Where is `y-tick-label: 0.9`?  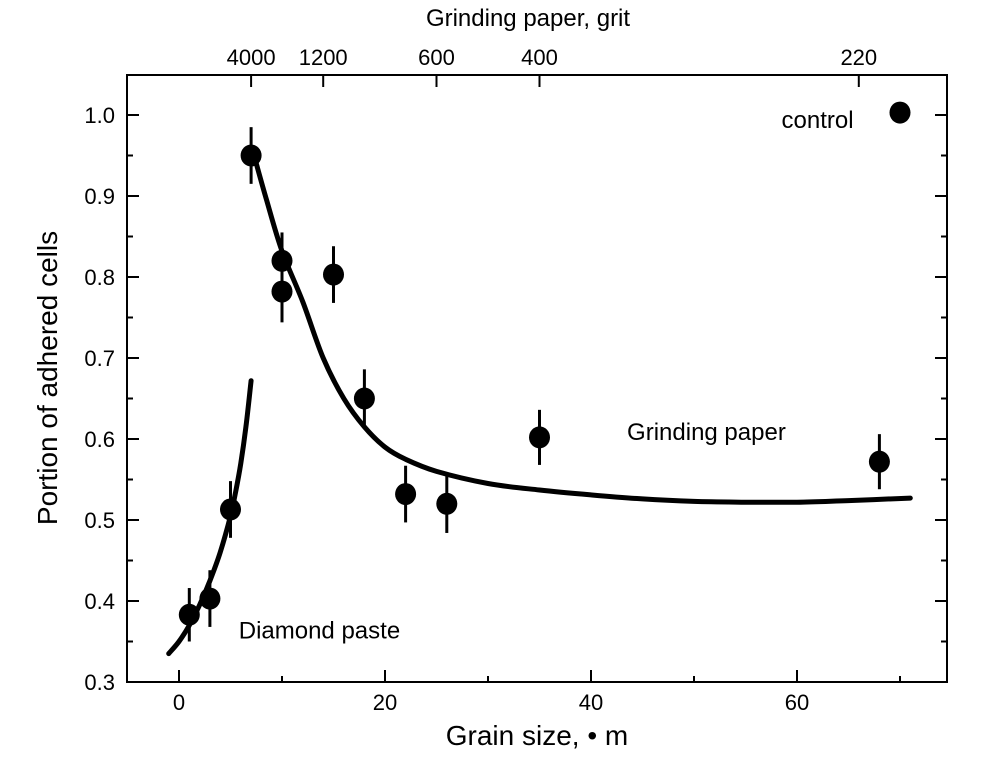
y-tick-label: 0.9 is located at coordinates (99, 196).